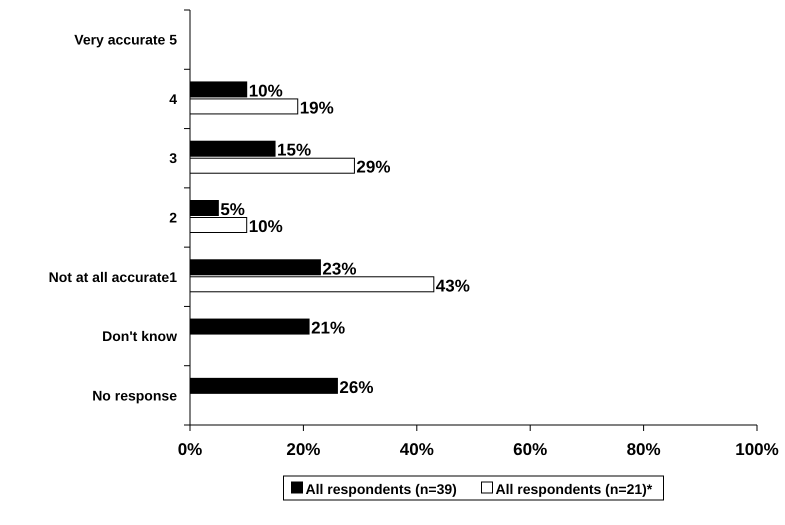 Image resolution: width=785 pixels, height=525 pixels. Describe the element at coordinates (232, 209) in the screenshot. I see `data-label: 5%` at that location.